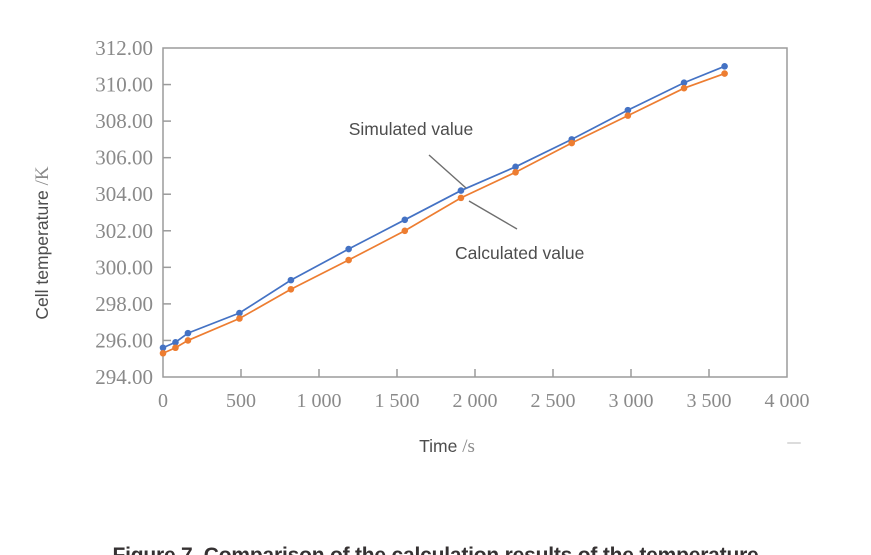  What do you see at coordinates (124, 85) in the screenshot?
I see `y-tick-label: 310.00` at bounding box center [124, 85].